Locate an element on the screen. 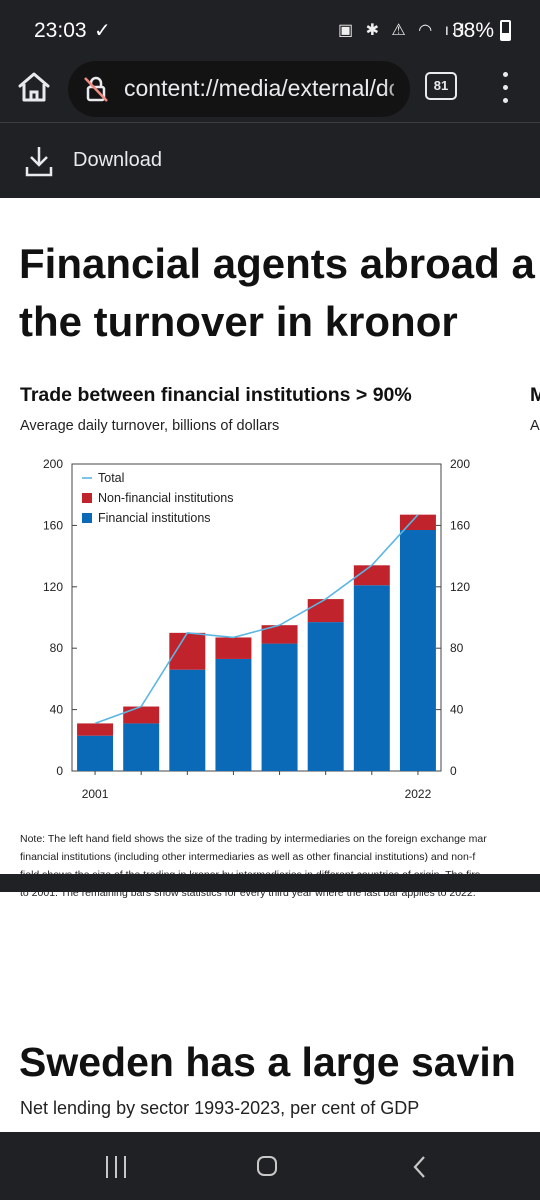  system-navigation-bar is located at coordinates (270, 1166).